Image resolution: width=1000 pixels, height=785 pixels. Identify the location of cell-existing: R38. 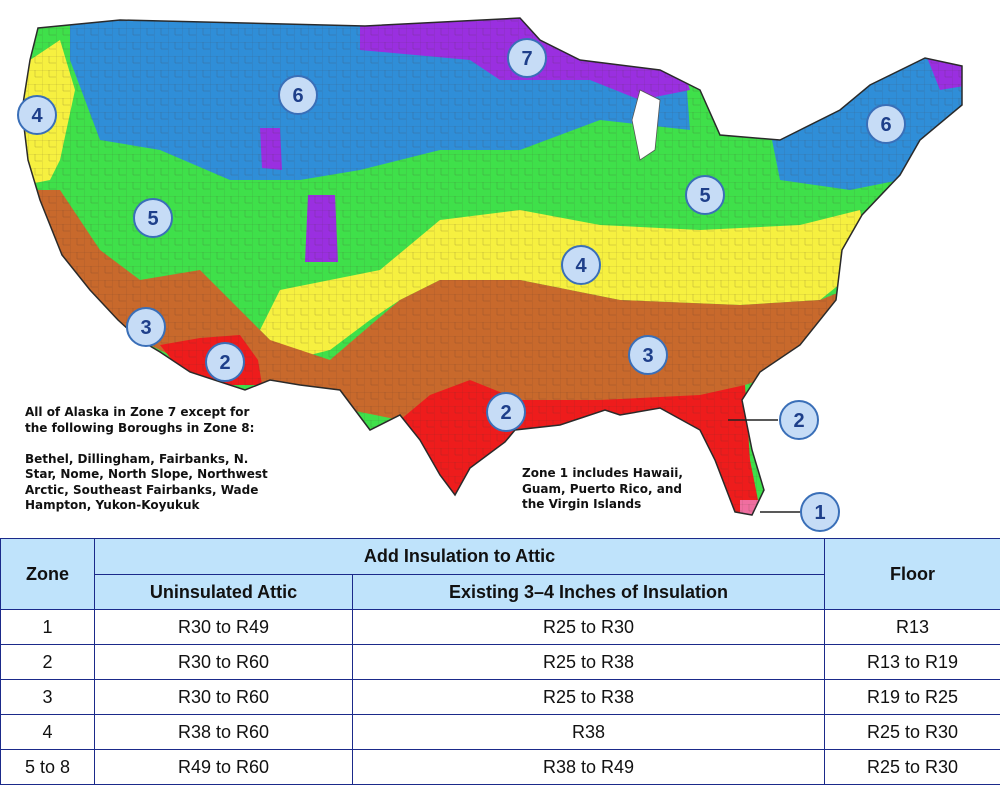
(588, 732).